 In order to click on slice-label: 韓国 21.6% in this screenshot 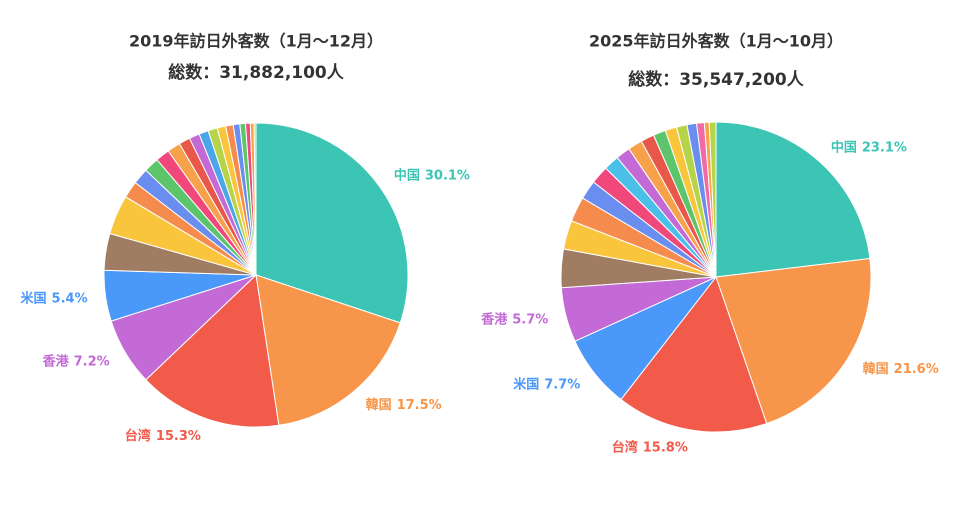, I will do `click(901, 368)`.